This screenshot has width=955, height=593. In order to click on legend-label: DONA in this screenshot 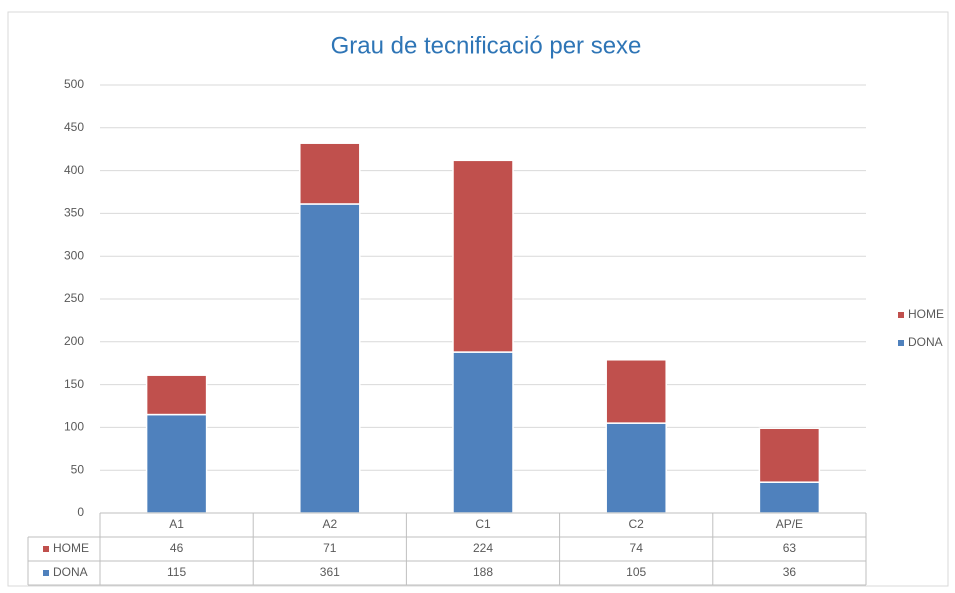, I will do `click(925, 342)`.